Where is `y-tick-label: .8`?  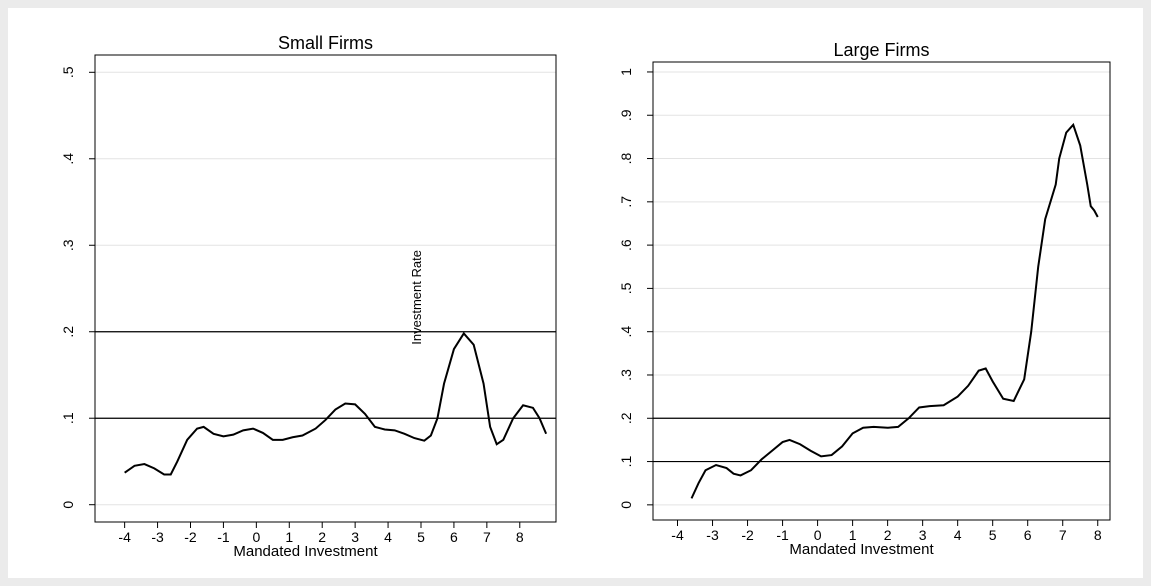
y-tick-label: .8 is located at coordinates (626, 158).